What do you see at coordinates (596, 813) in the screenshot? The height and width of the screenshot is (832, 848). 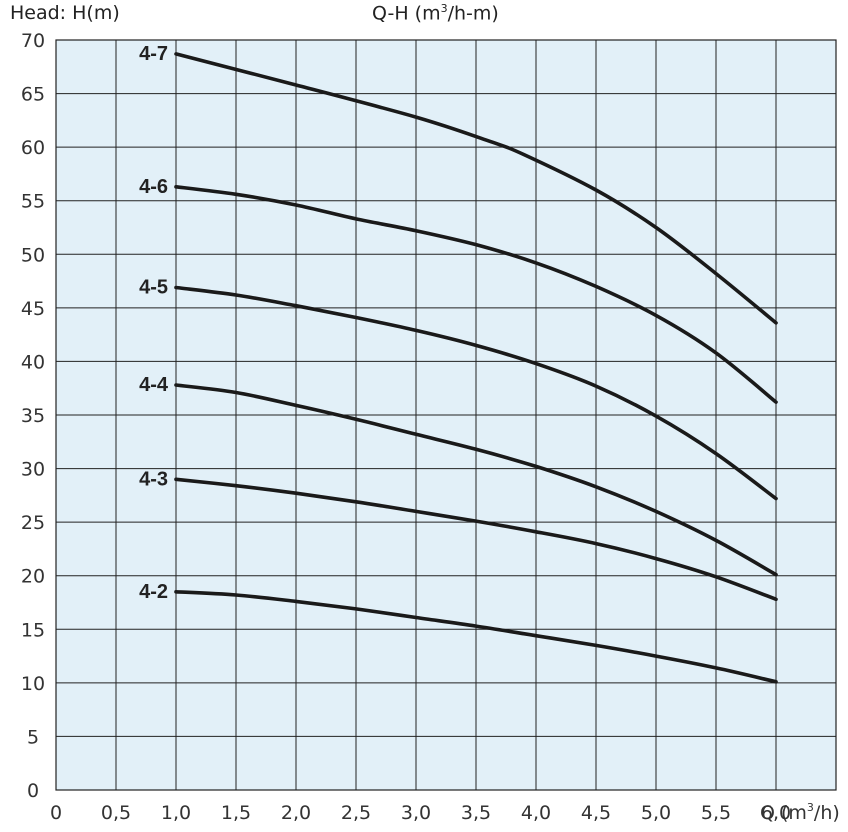 I see `x-tick-label: 4,5` at bounding box center [596, 813].